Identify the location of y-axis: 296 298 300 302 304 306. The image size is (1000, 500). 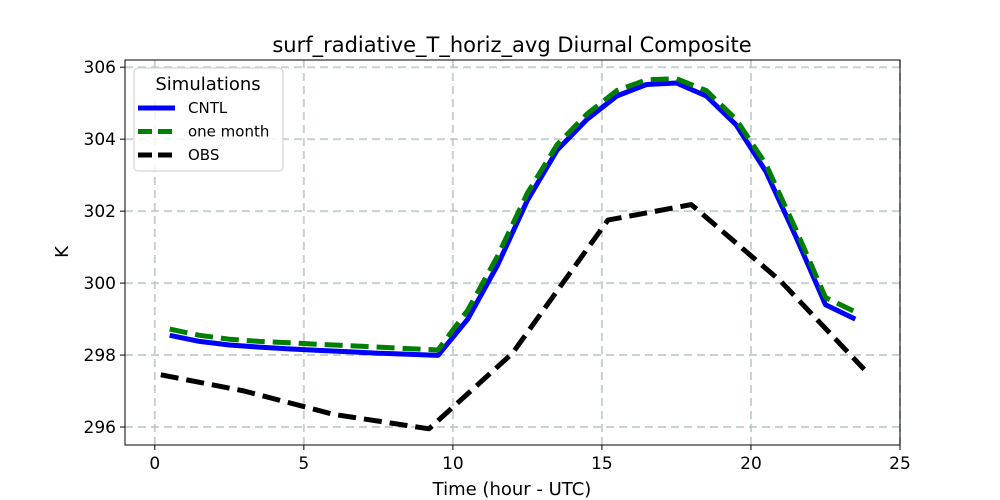
(104, 248).